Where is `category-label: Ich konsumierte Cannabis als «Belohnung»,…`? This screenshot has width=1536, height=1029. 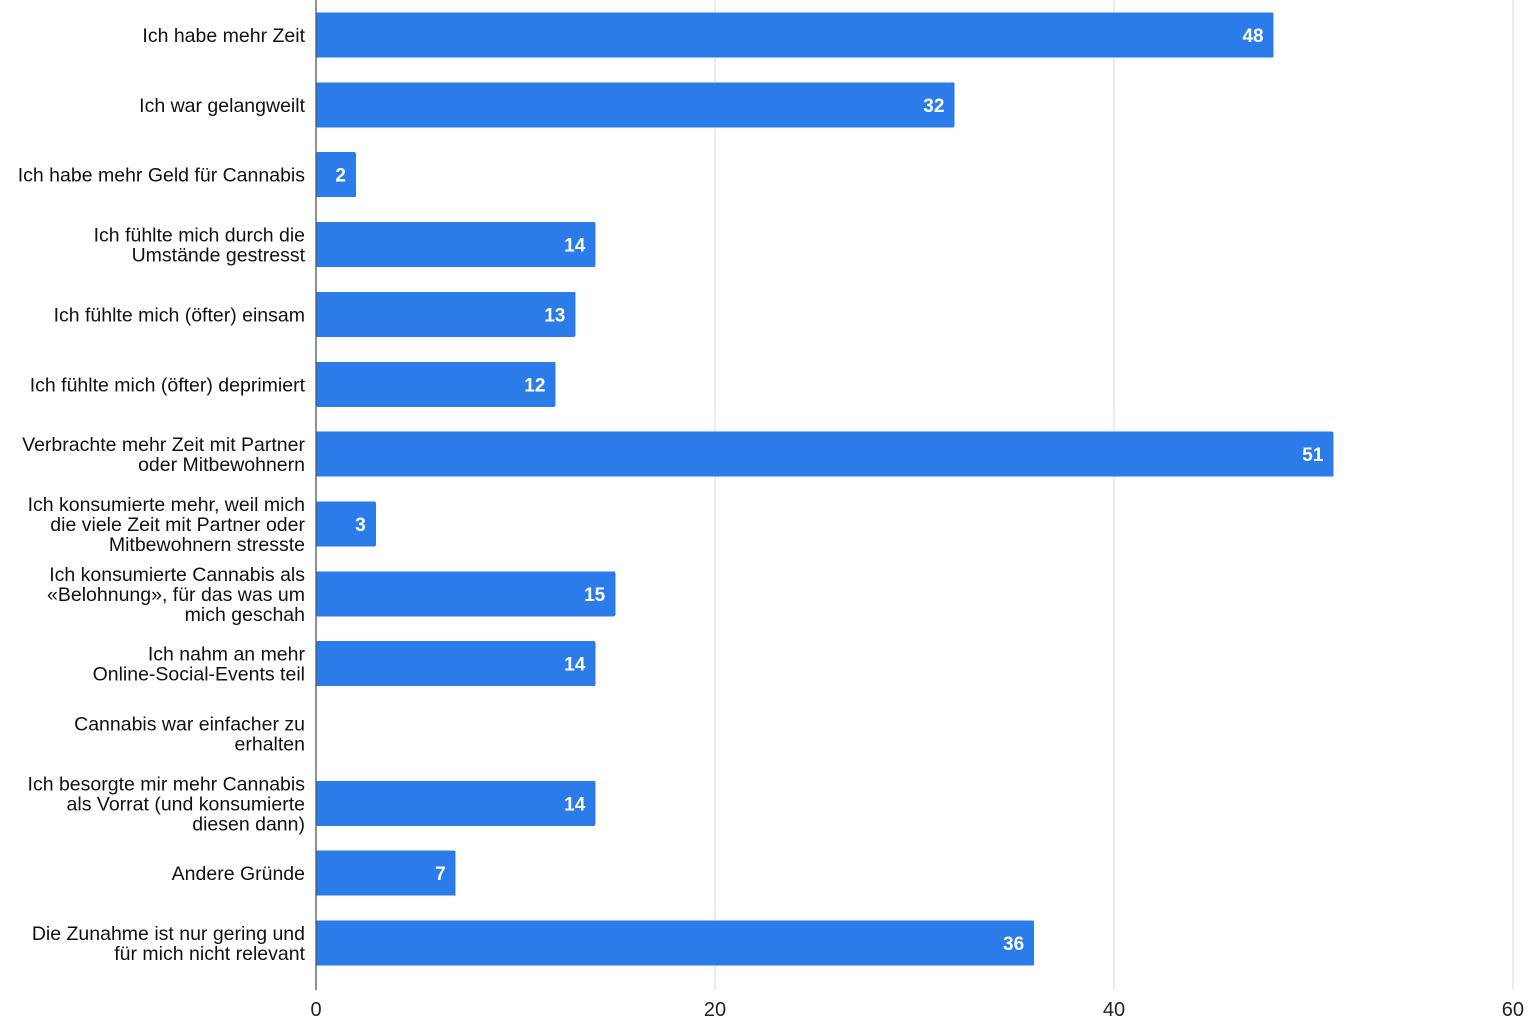 category-label: Ich konsumierte Cannabis als «Belohnung»,… is located at coordinates (176, 595).